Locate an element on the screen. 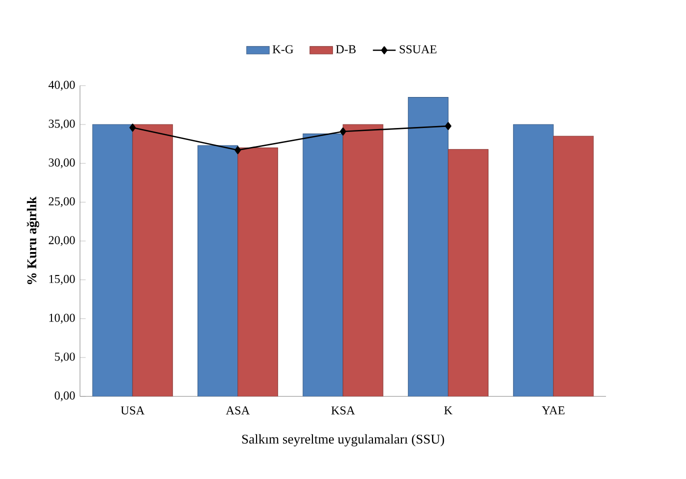  legend-label: D-B is located at coordinates (346, 49).